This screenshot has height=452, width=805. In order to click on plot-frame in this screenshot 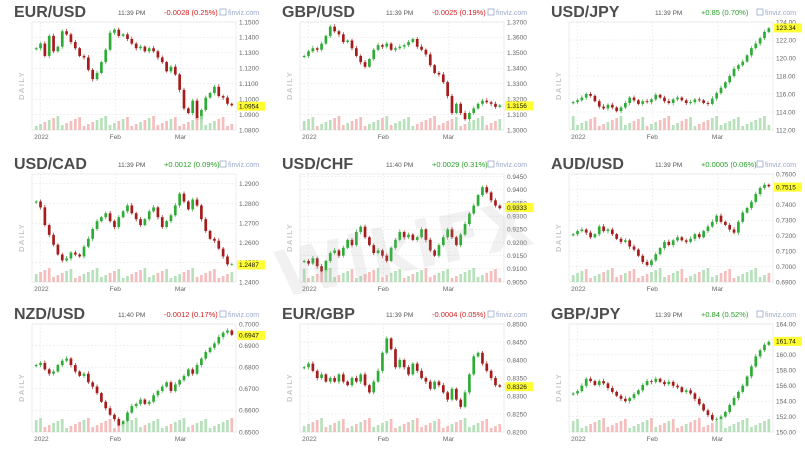, I will do `click(134, 76)`.